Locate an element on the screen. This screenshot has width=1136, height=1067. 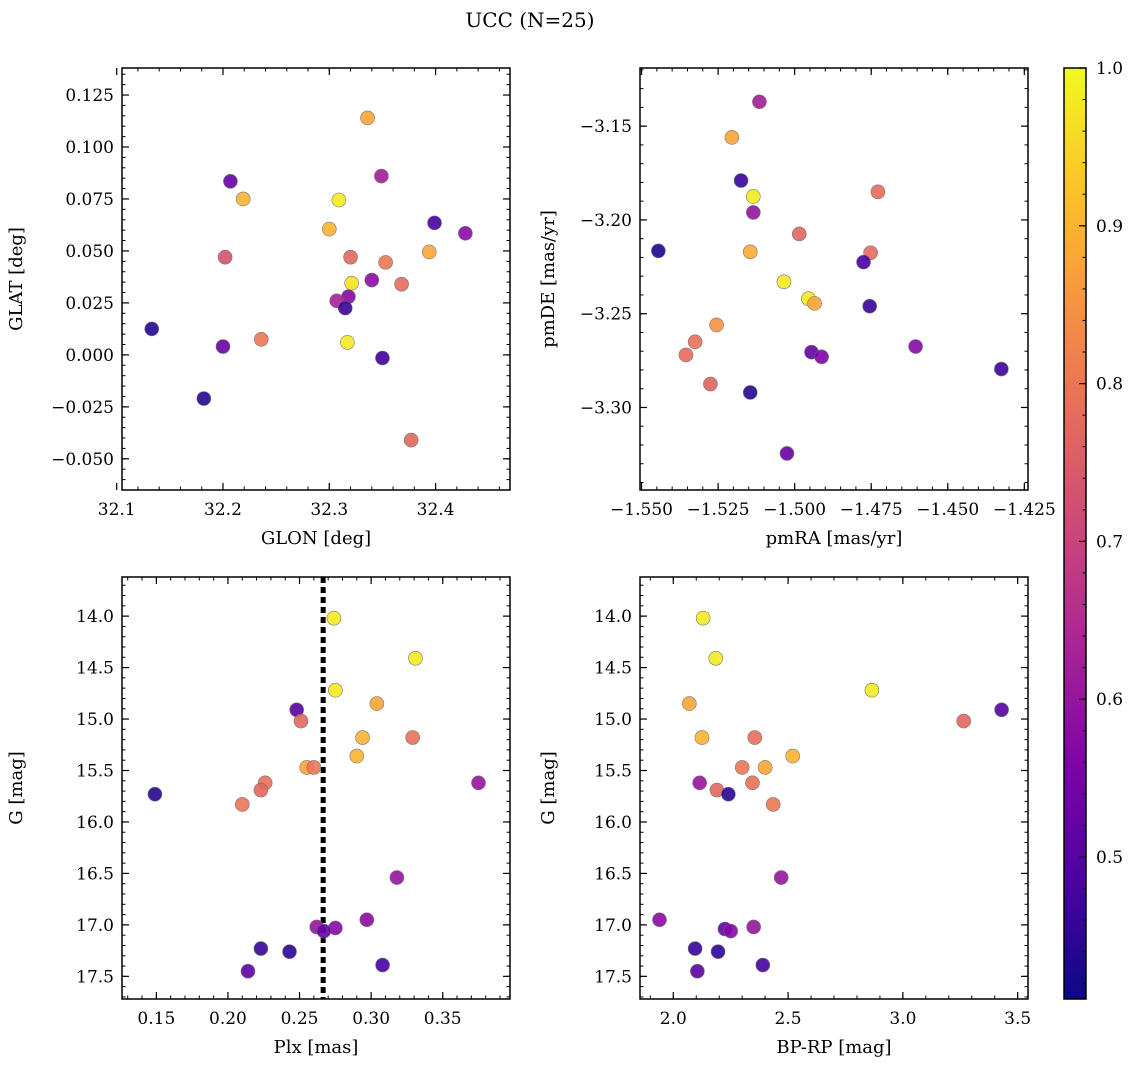
x-tick-label: −1.475 is located at coordinates (871, 510).